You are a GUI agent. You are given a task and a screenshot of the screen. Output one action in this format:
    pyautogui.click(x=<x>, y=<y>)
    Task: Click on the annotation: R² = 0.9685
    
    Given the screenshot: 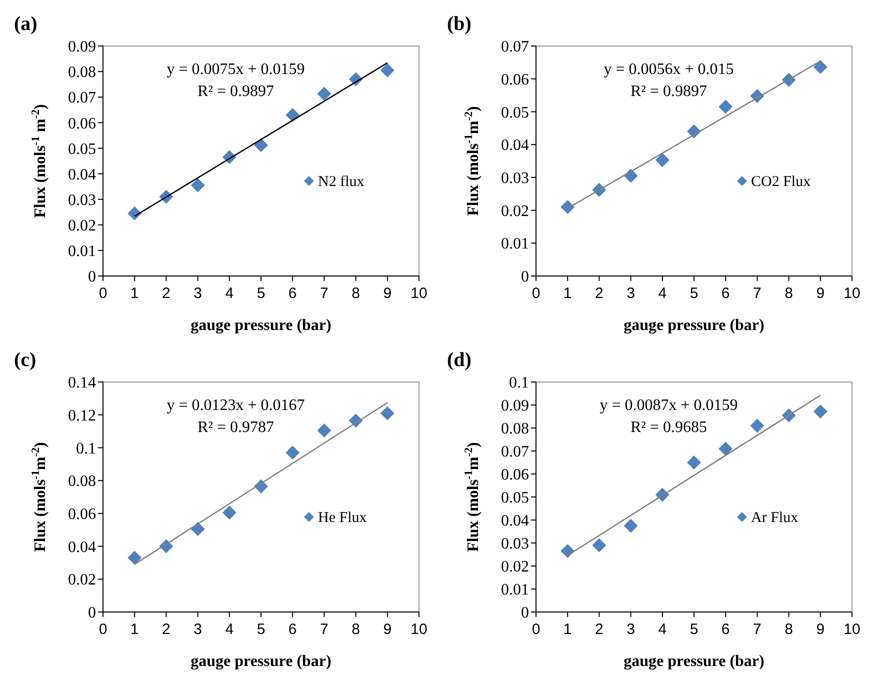 What is the action you would take?
    pyautogui.click(x=668, y=427)
    